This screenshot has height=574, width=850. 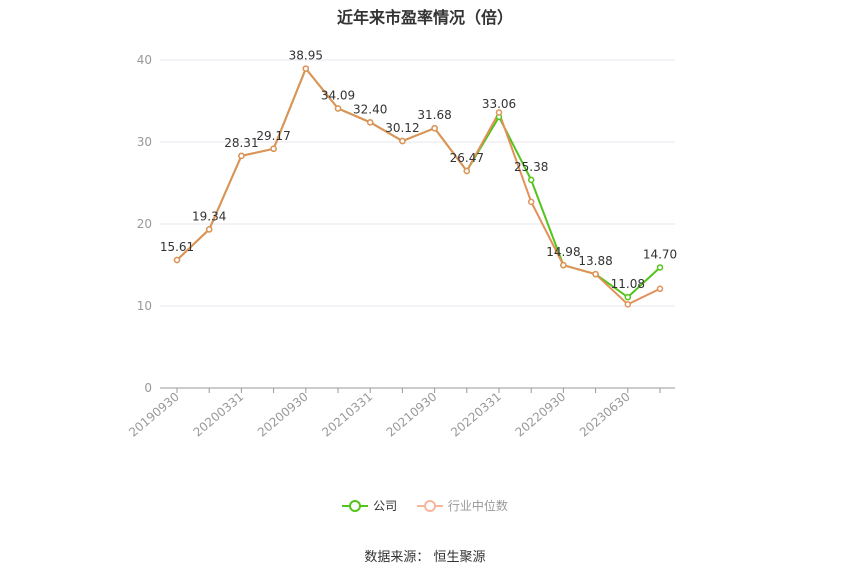 What do you see at coordinates (219, 415) in the screenshot?
I see `x-tick-label: 20200331` at bounding box center [219, 415].